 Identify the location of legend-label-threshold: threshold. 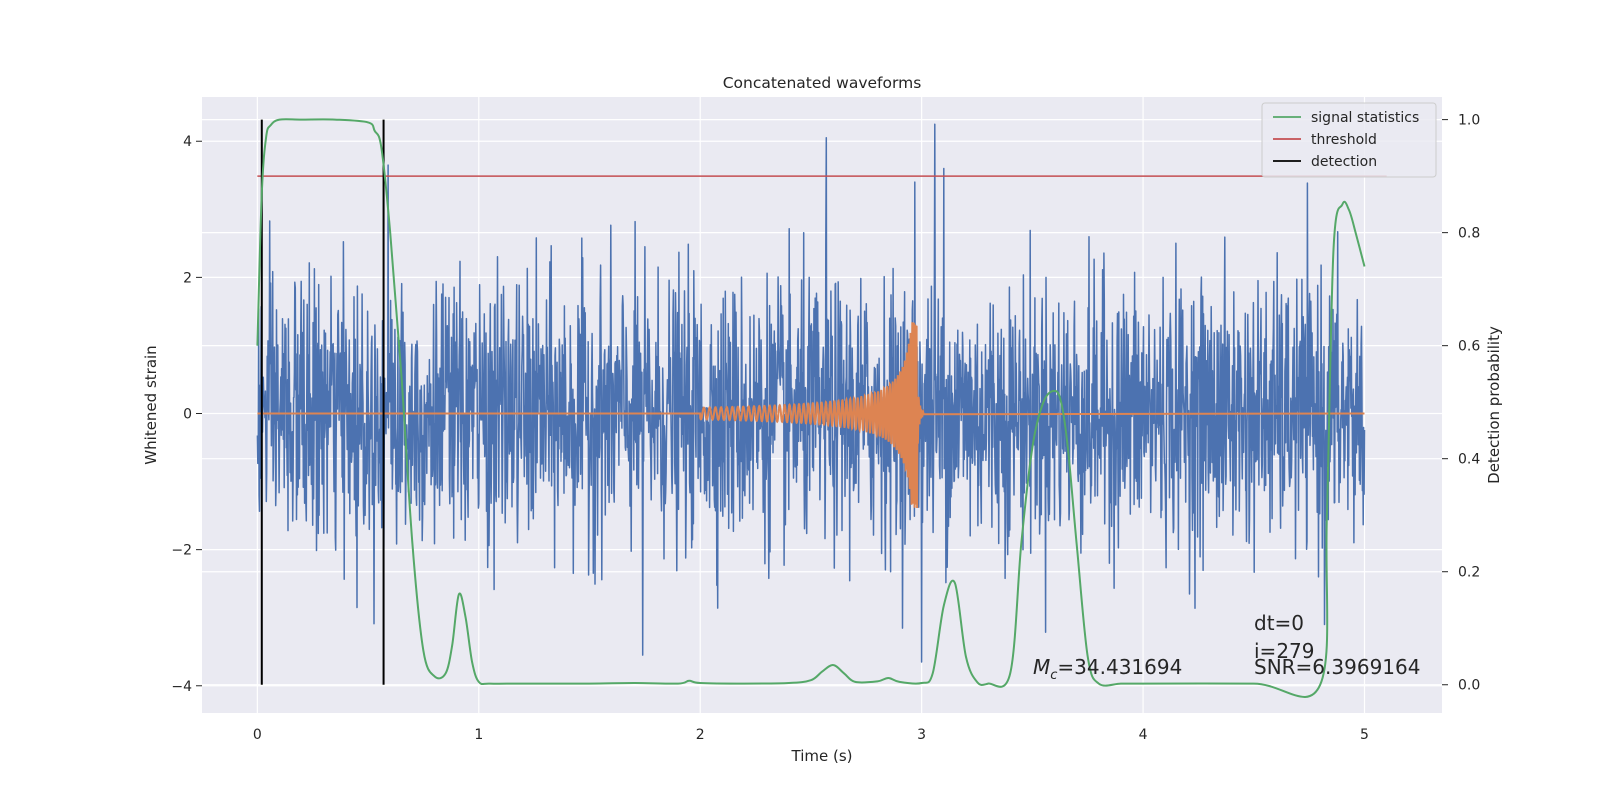
(1344, 140).